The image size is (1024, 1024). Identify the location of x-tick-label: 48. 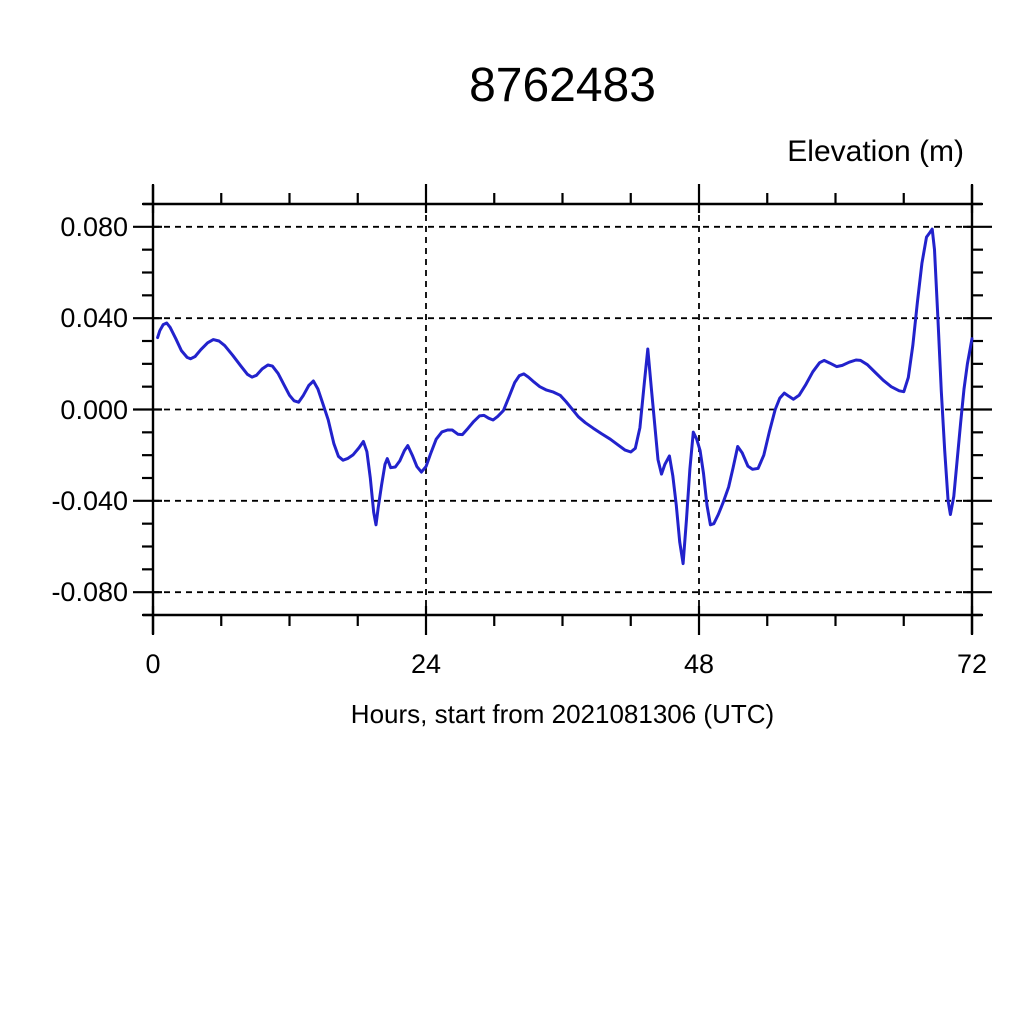
(699, 664).